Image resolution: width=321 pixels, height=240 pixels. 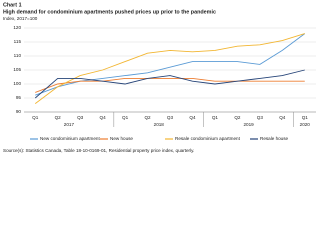 What do you see at coordinates (17, 27) in the screenshot?
I see `y-tick-label: 120` at bounding box center [17, 27].